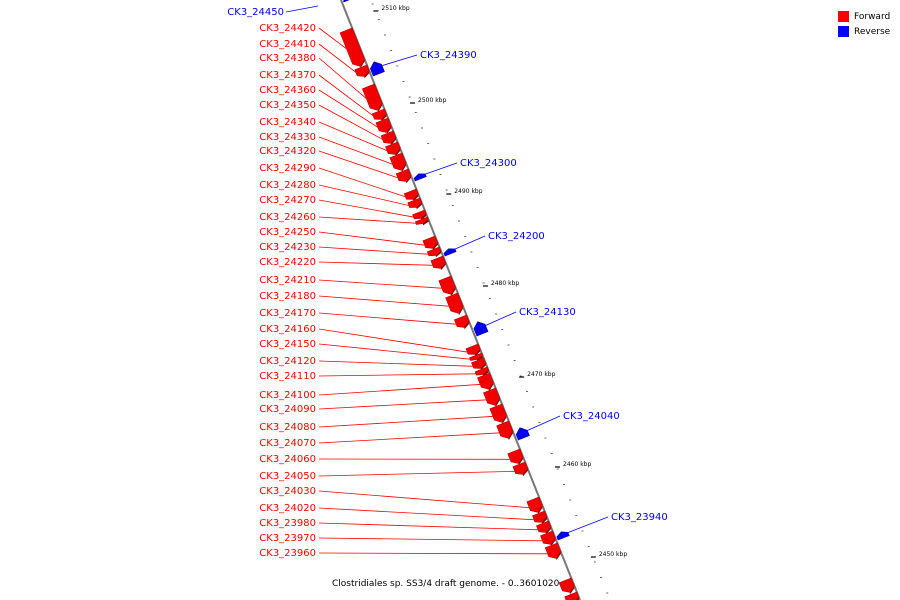 The image size is (900, 600). What do you see at coordinates (516, 236) in the screenshot?
I see `reverse-gene-label: CK3_24200` at bounding box center [516, 236].